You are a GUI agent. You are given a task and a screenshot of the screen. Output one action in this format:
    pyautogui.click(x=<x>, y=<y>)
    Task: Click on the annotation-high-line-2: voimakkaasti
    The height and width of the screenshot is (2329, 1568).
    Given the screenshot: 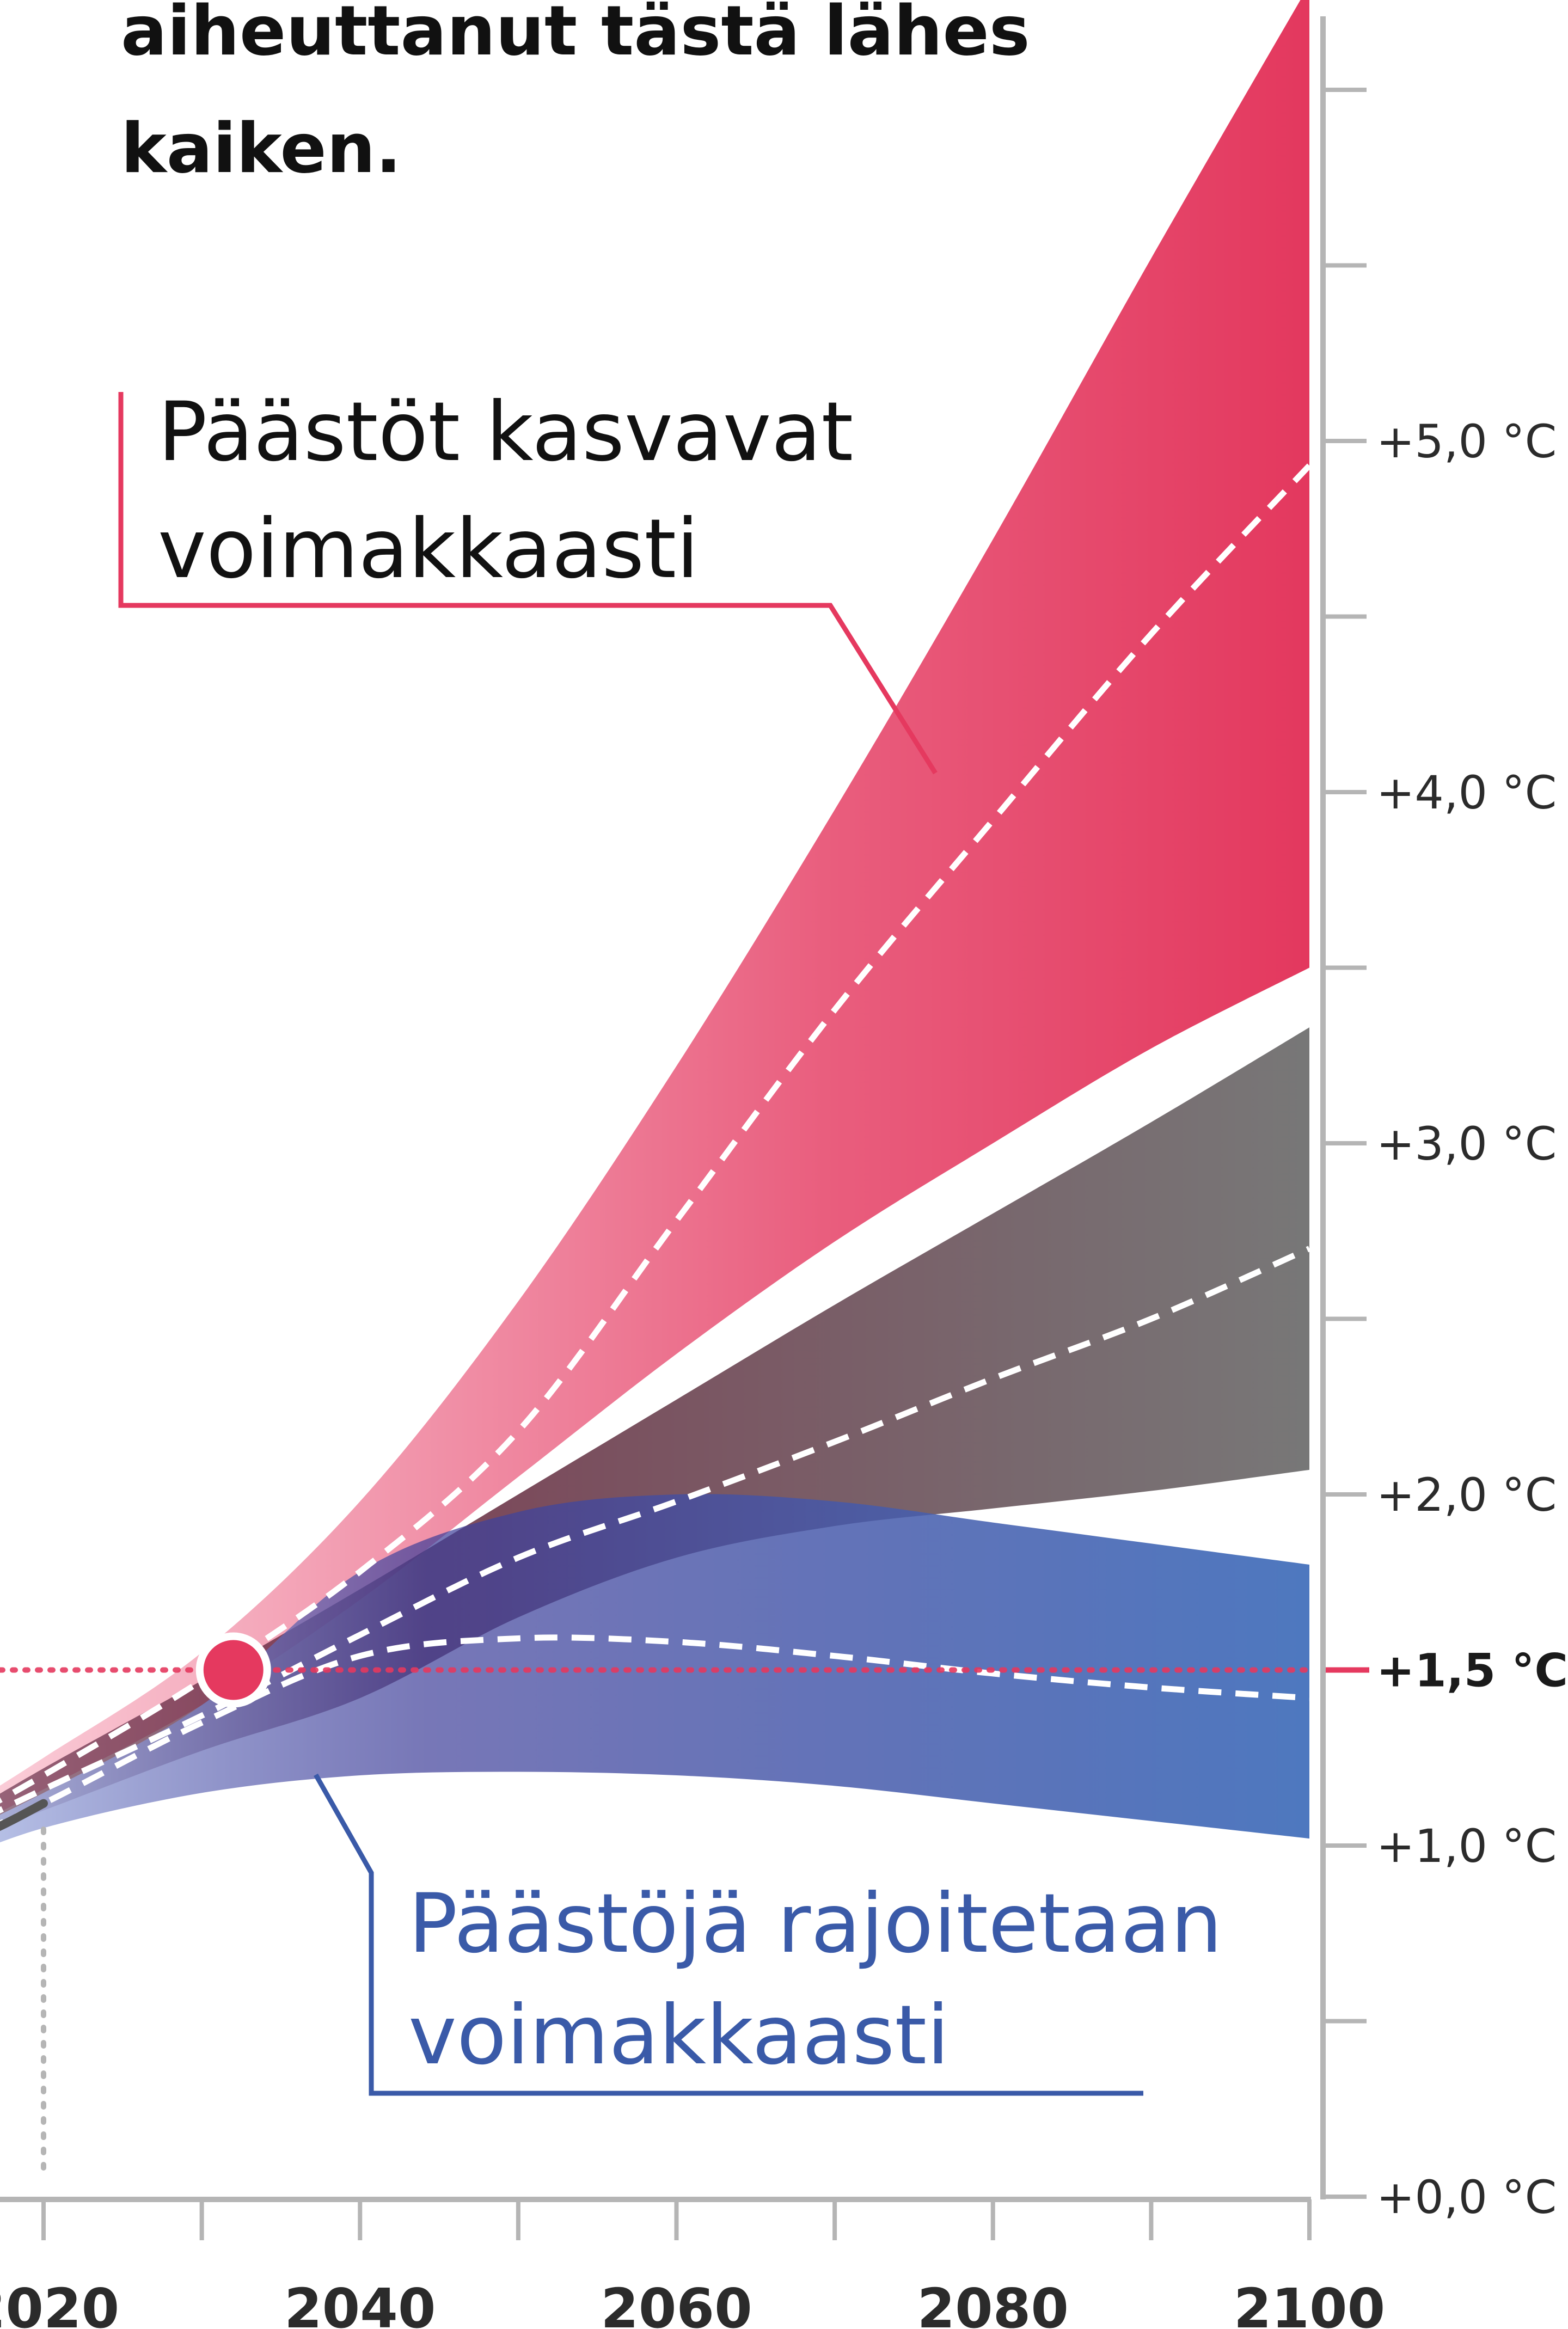 What is the action you would take?
    pyautogui.click(x=428, y=549)
    